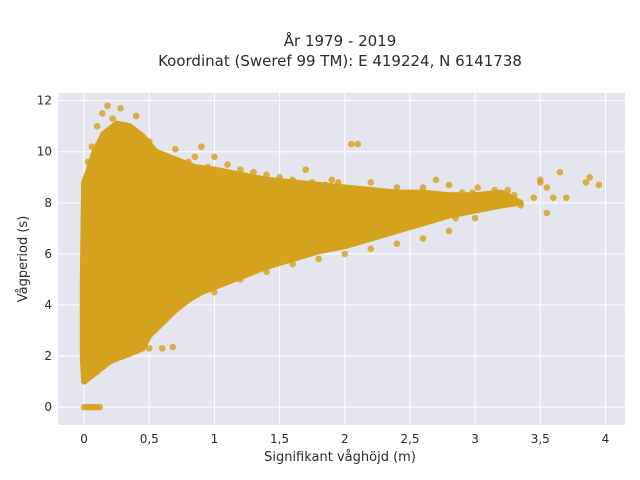 The height and width of the screenshot is (480, 640). Describe the element at coordinates (475, 439) in the screenshot. I see `x-tick-label: 3` at that location.